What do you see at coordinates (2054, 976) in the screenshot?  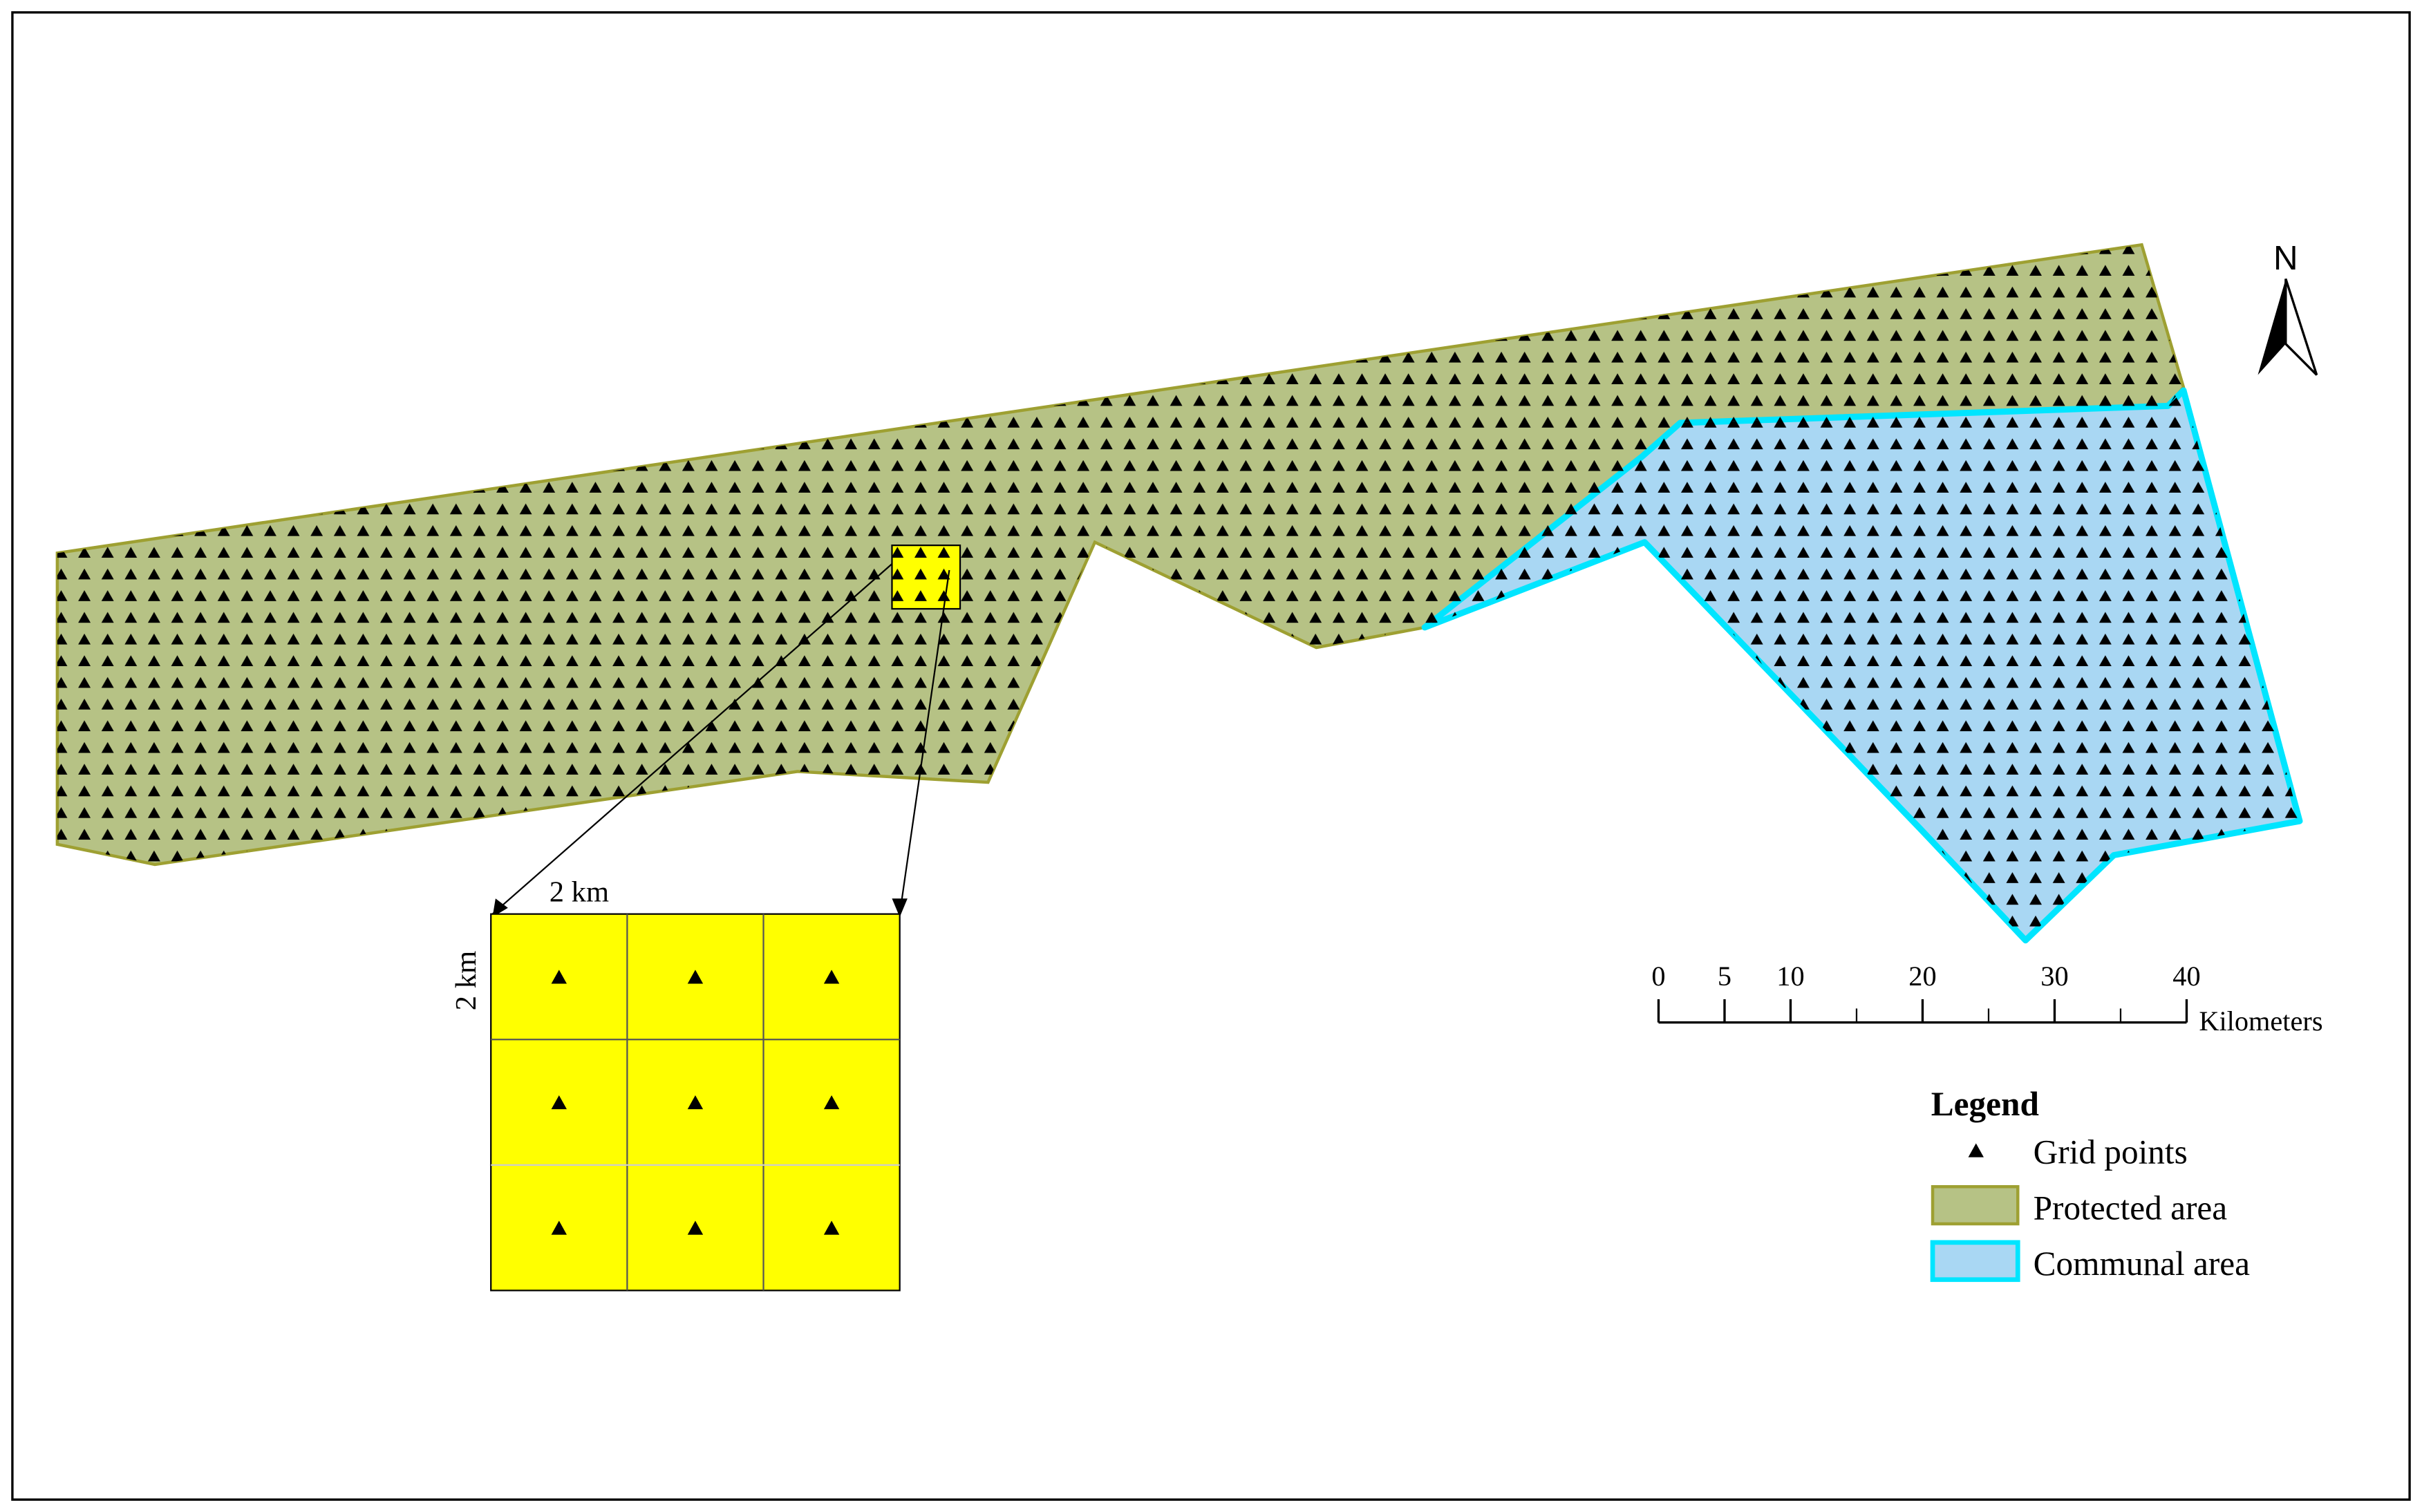 I see `scale-tick-label: 30` at bounding box center [2054, 976].